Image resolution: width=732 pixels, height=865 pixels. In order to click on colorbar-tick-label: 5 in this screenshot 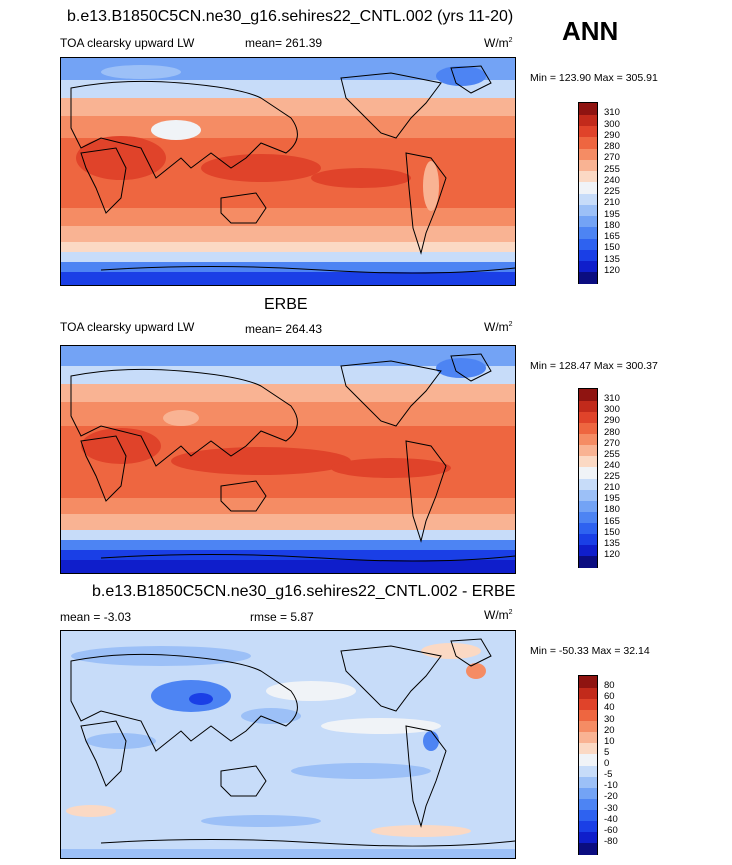, I will do `click(607, 752)`.